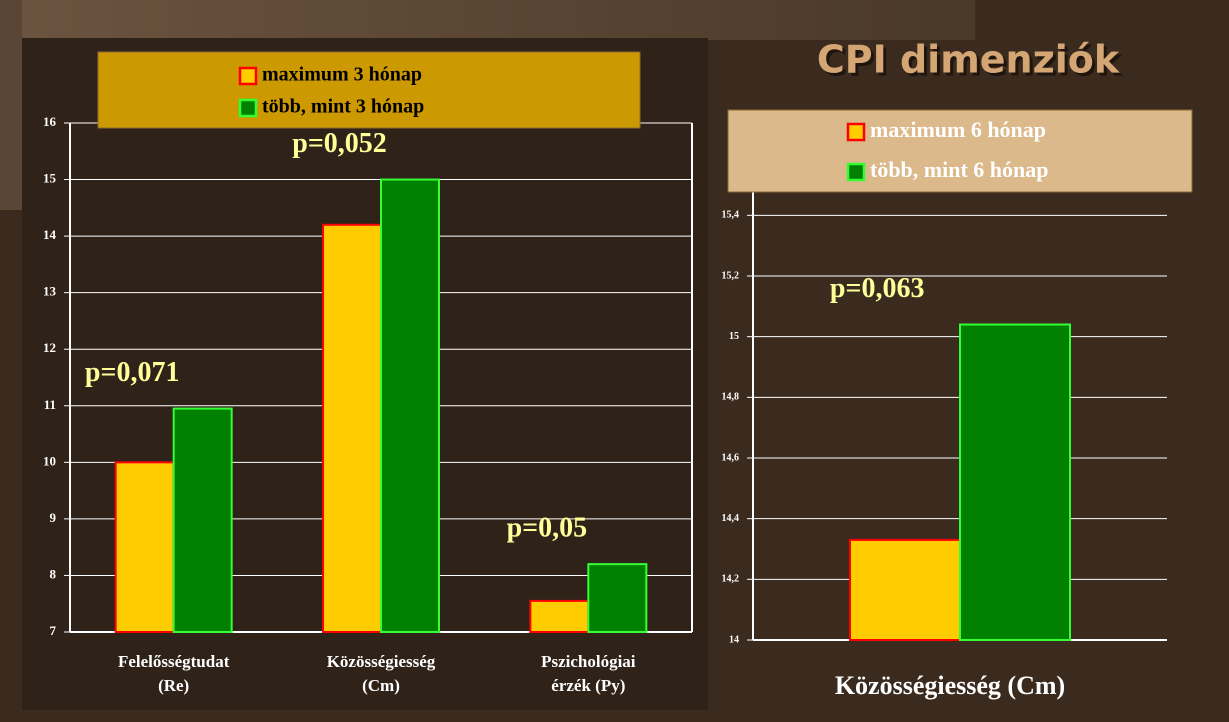  What do you see at coordinates (50, 291) in the screenshot?
I see `y-tick-label: 13` at bounding box center [50, 291].